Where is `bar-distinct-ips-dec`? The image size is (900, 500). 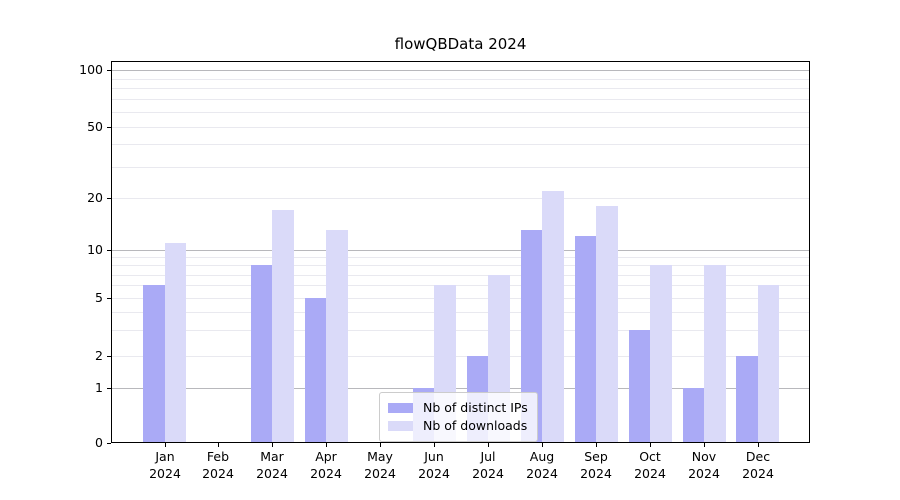 bar-distinct-ips-dec is located at coordinates (747, 399).